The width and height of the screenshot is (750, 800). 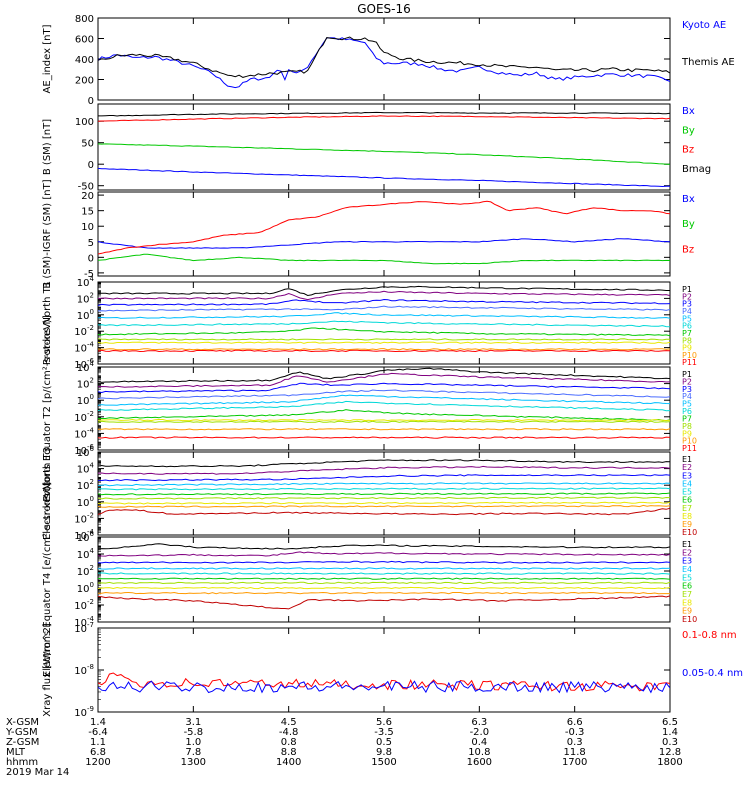 I want to click on legend-bmag: Bmag, so click(x=696, y=169).